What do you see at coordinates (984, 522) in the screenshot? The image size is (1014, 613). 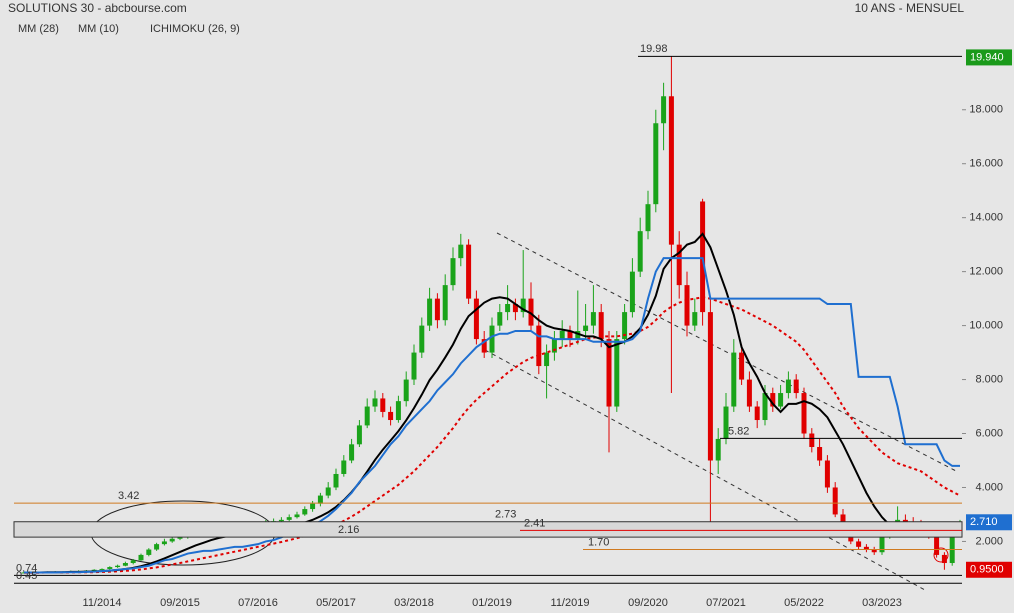 I see `price-tag-label: 2.710` at bounding box center [984, 522].